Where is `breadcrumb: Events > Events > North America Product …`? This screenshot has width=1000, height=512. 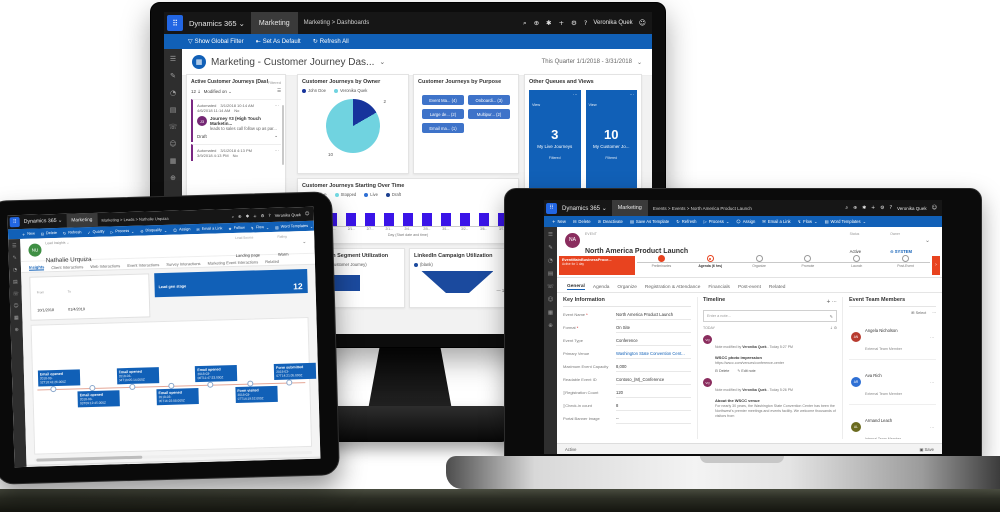 breadcrumb: Events > Events > North America Product … is located at coordinates (702, 208).